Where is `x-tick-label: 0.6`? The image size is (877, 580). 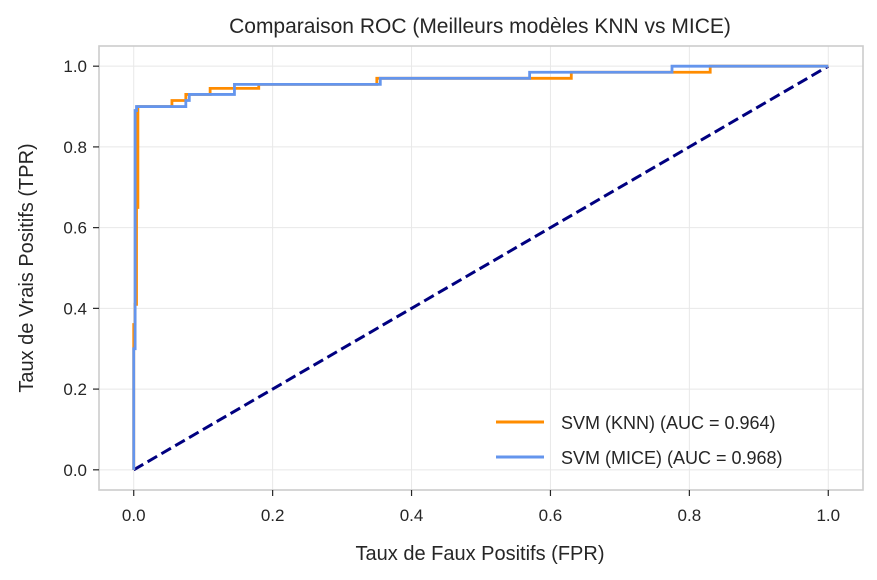
x-tick-label: 0.6 is located at coordinates (551, 515).